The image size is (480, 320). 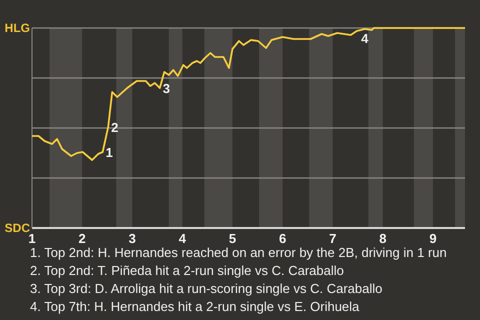 What do you see at coordinates (332, 238) in the screenshot?
I see `x-tick-label: 7` at bounding box center [332, 238].